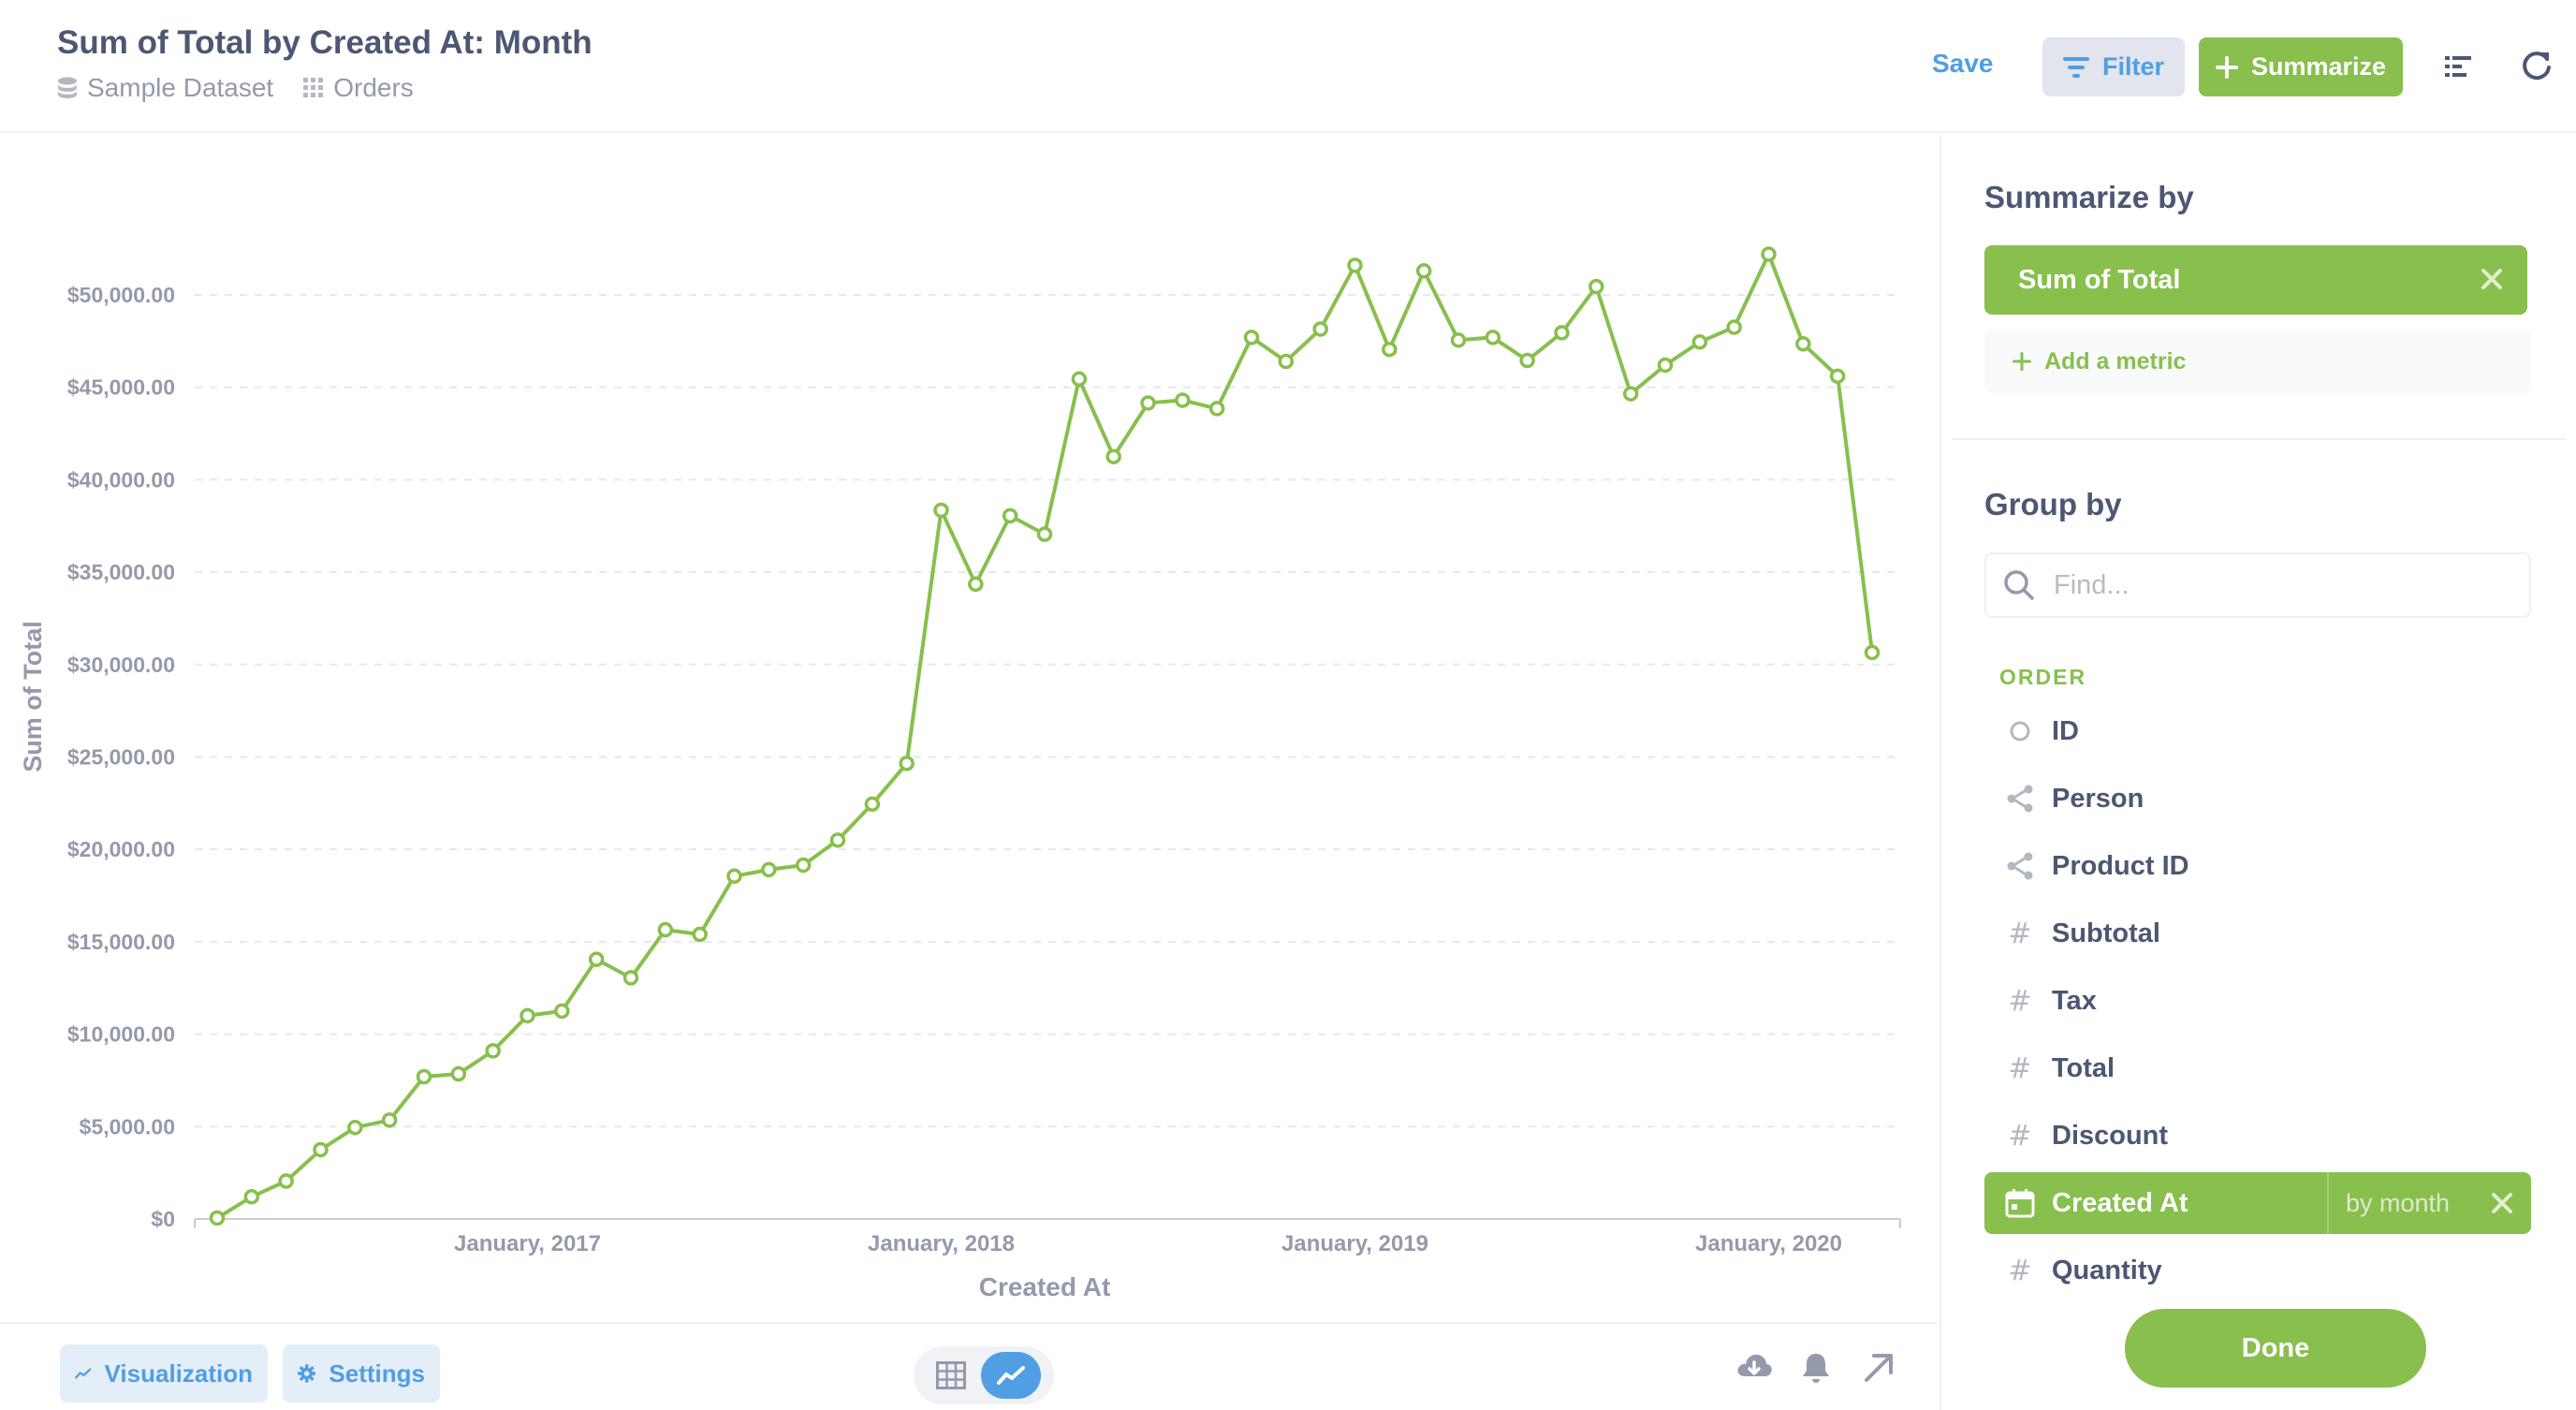  I want to click on page-title: Sum of Total by Created At: Month, so click(325, 42).